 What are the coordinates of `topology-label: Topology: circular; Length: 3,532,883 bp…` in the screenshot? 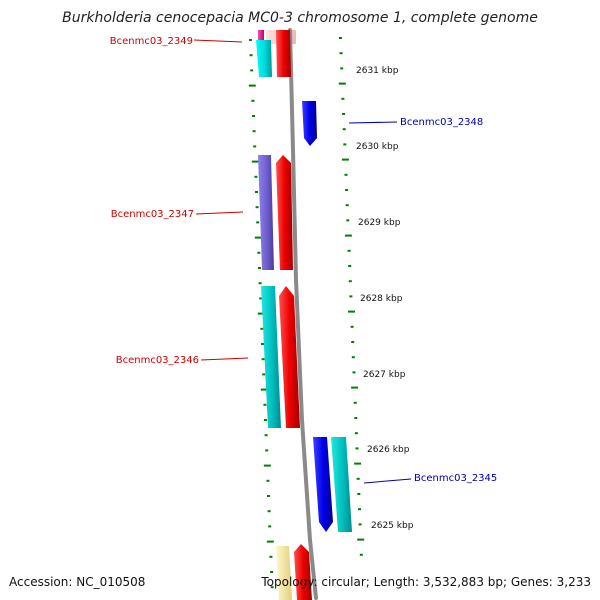 It's located at (426, 582).